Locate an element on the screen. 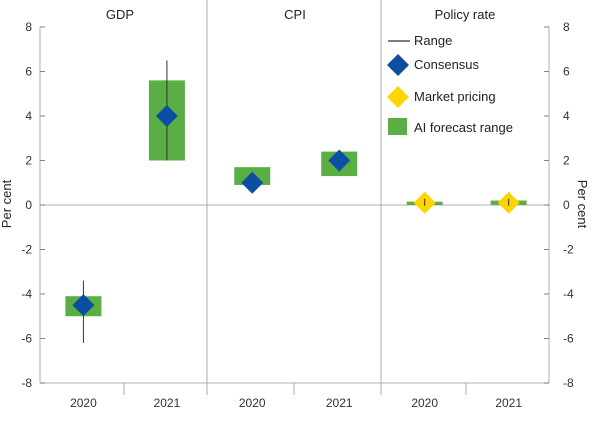 This screenshot has height=421, width=600. y-tick-label-right: 8 is located at coordinates (566, 27).